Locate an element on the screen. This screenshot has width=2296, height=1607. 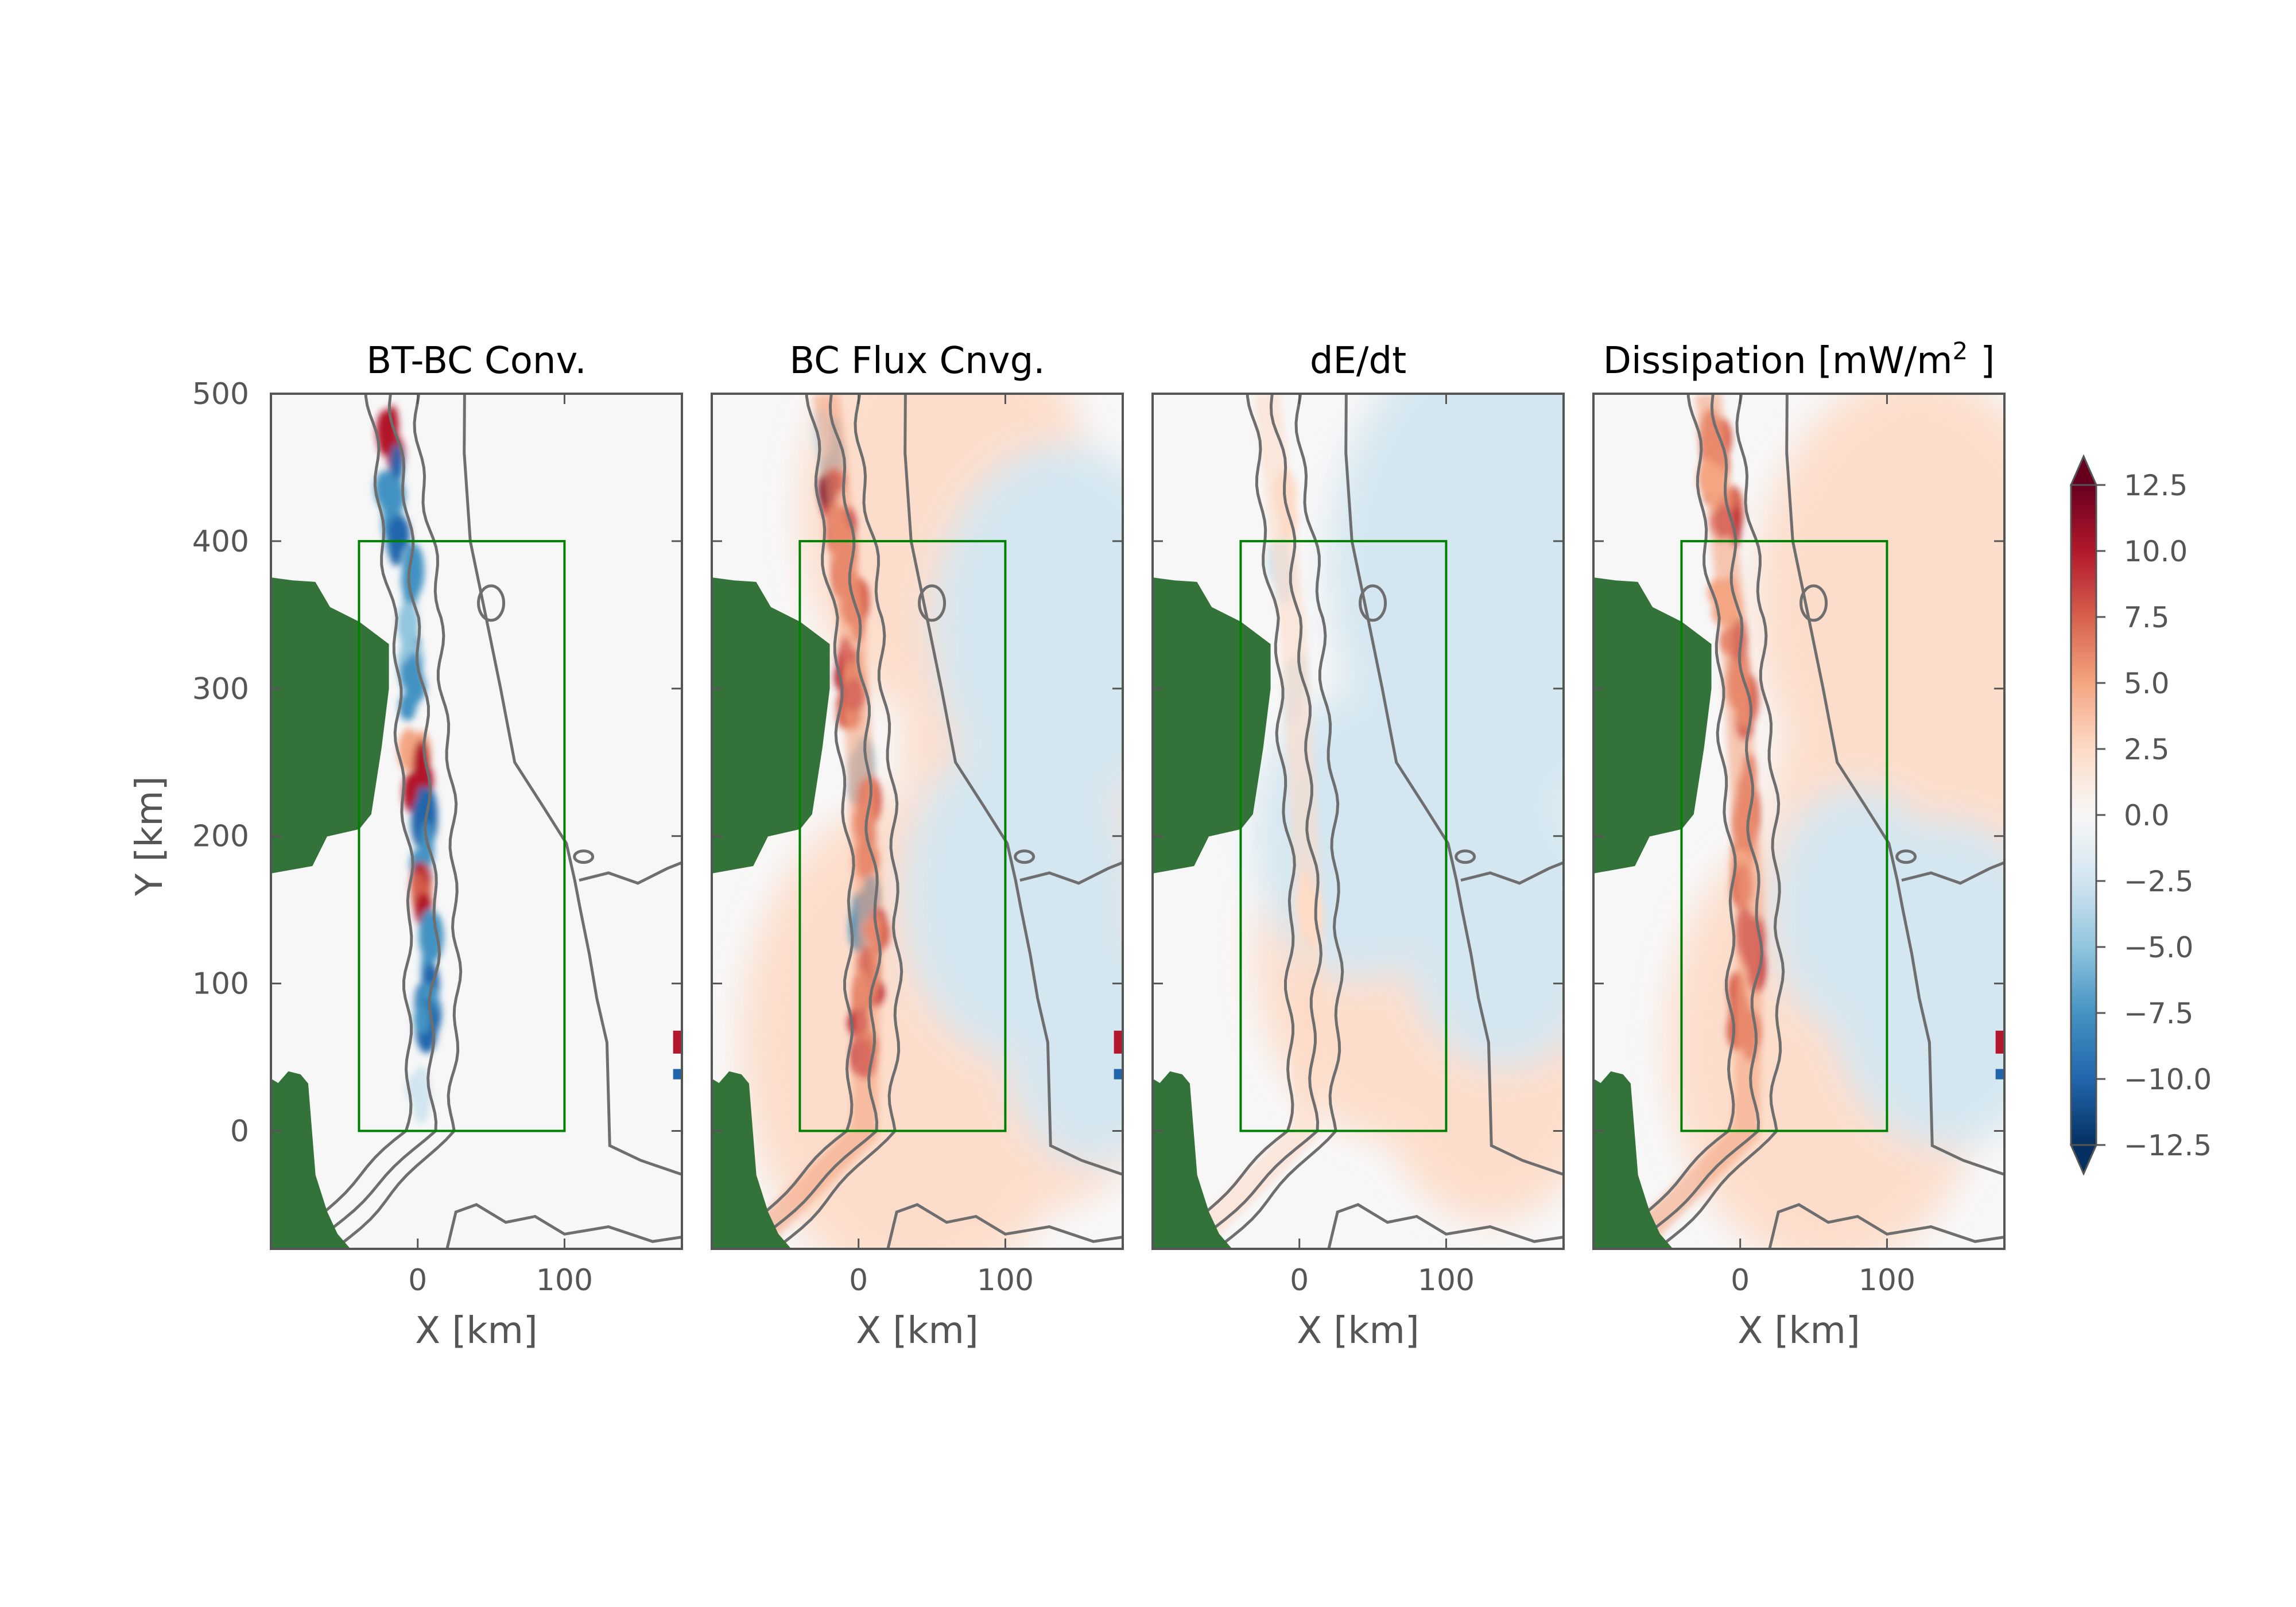
colorbar-tick-label: 2.5 is located at coordinates (2147, 749).